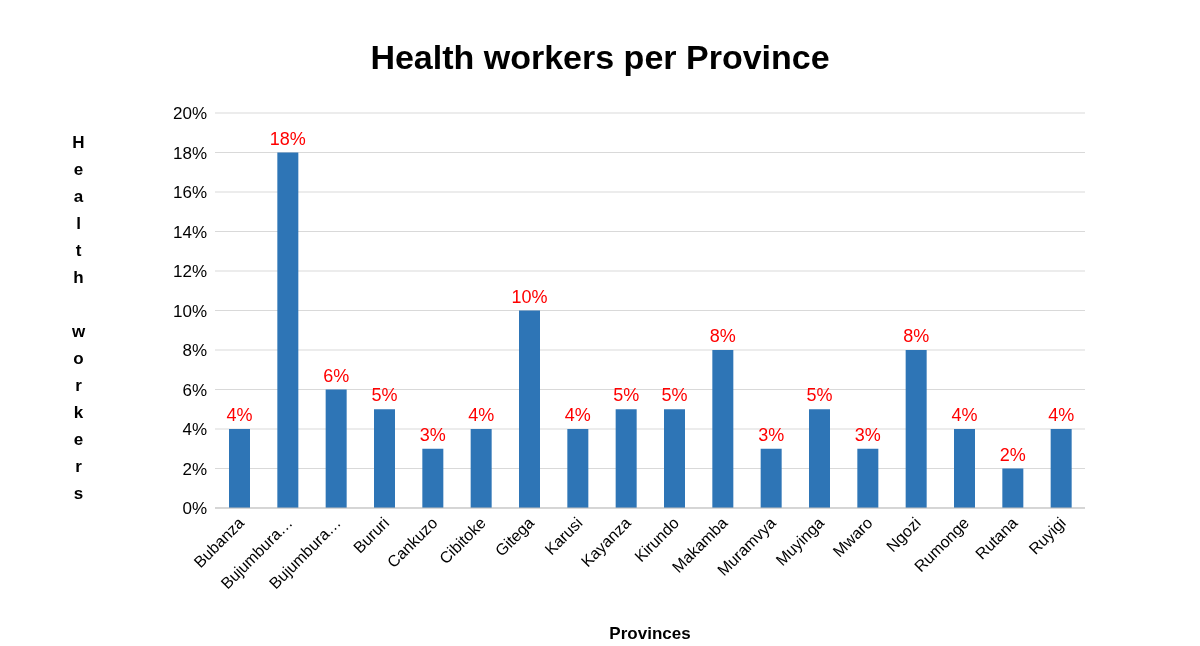 This screenshot has width=1200, height=646. Describe the element at coordinates (650, 634) in the screenshot. I see `x-axis-title: Provinces` at that location.